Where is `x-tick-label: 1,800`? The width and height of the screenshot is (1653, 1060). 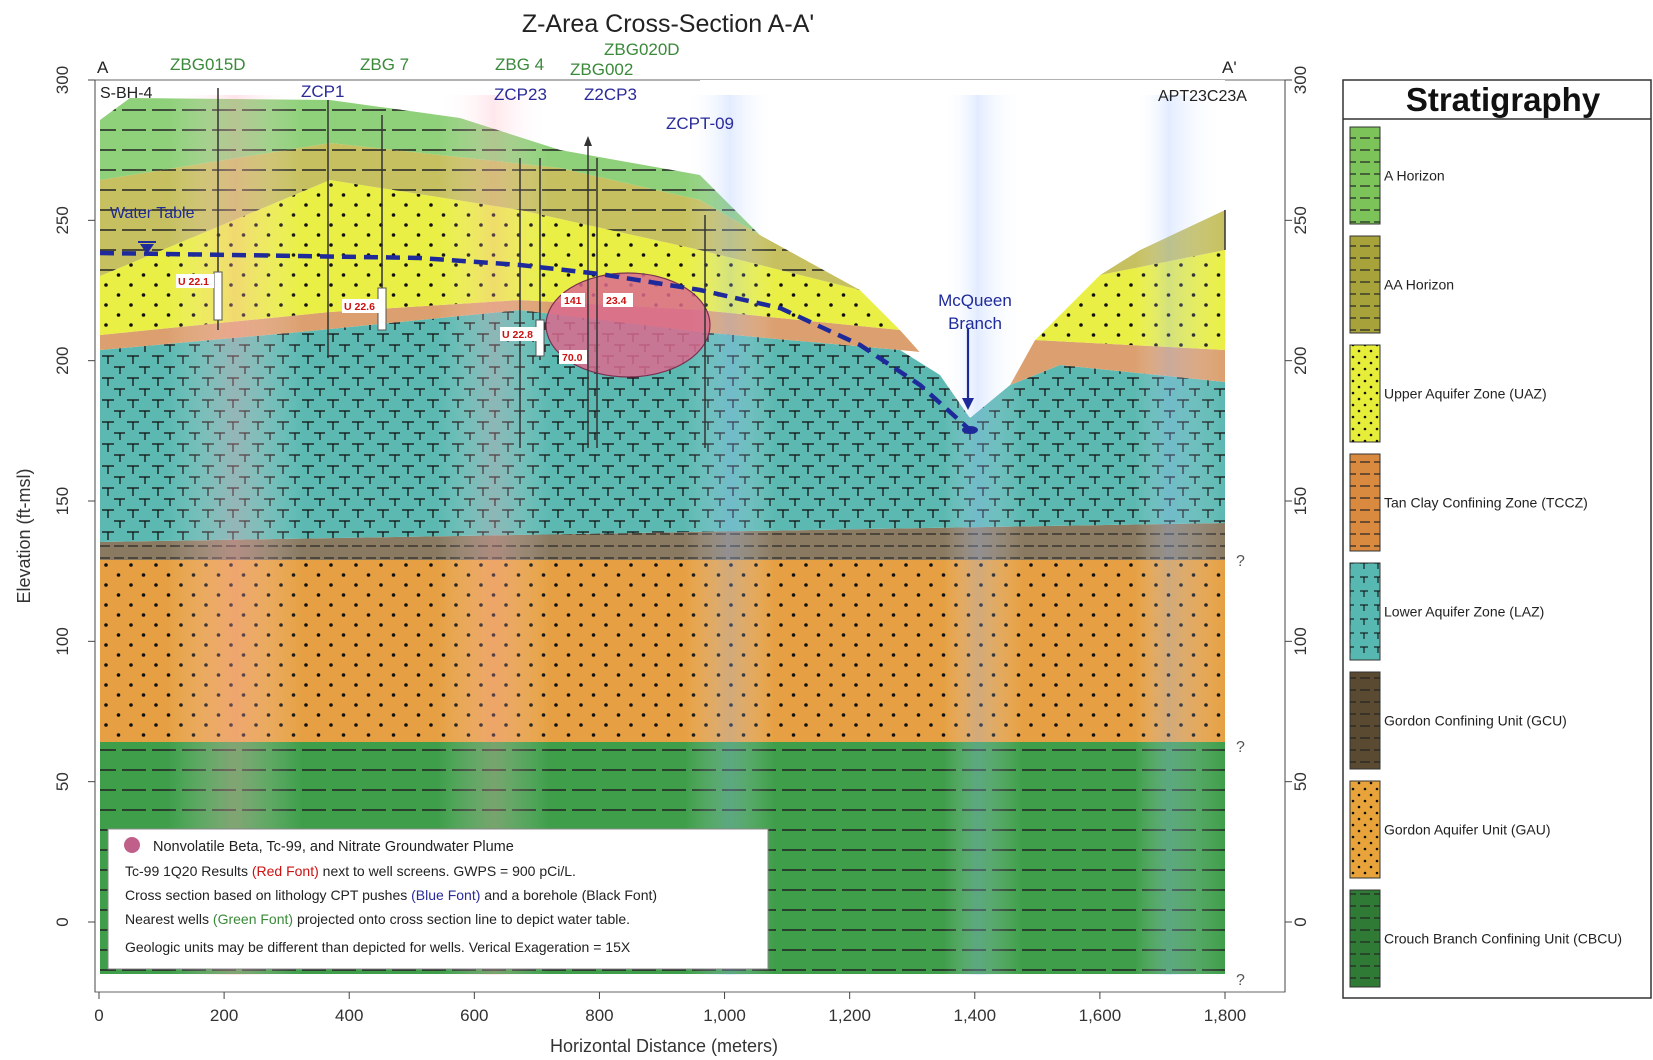 x-tick-label: 1,800 is located at coordinates (1225, 1015).